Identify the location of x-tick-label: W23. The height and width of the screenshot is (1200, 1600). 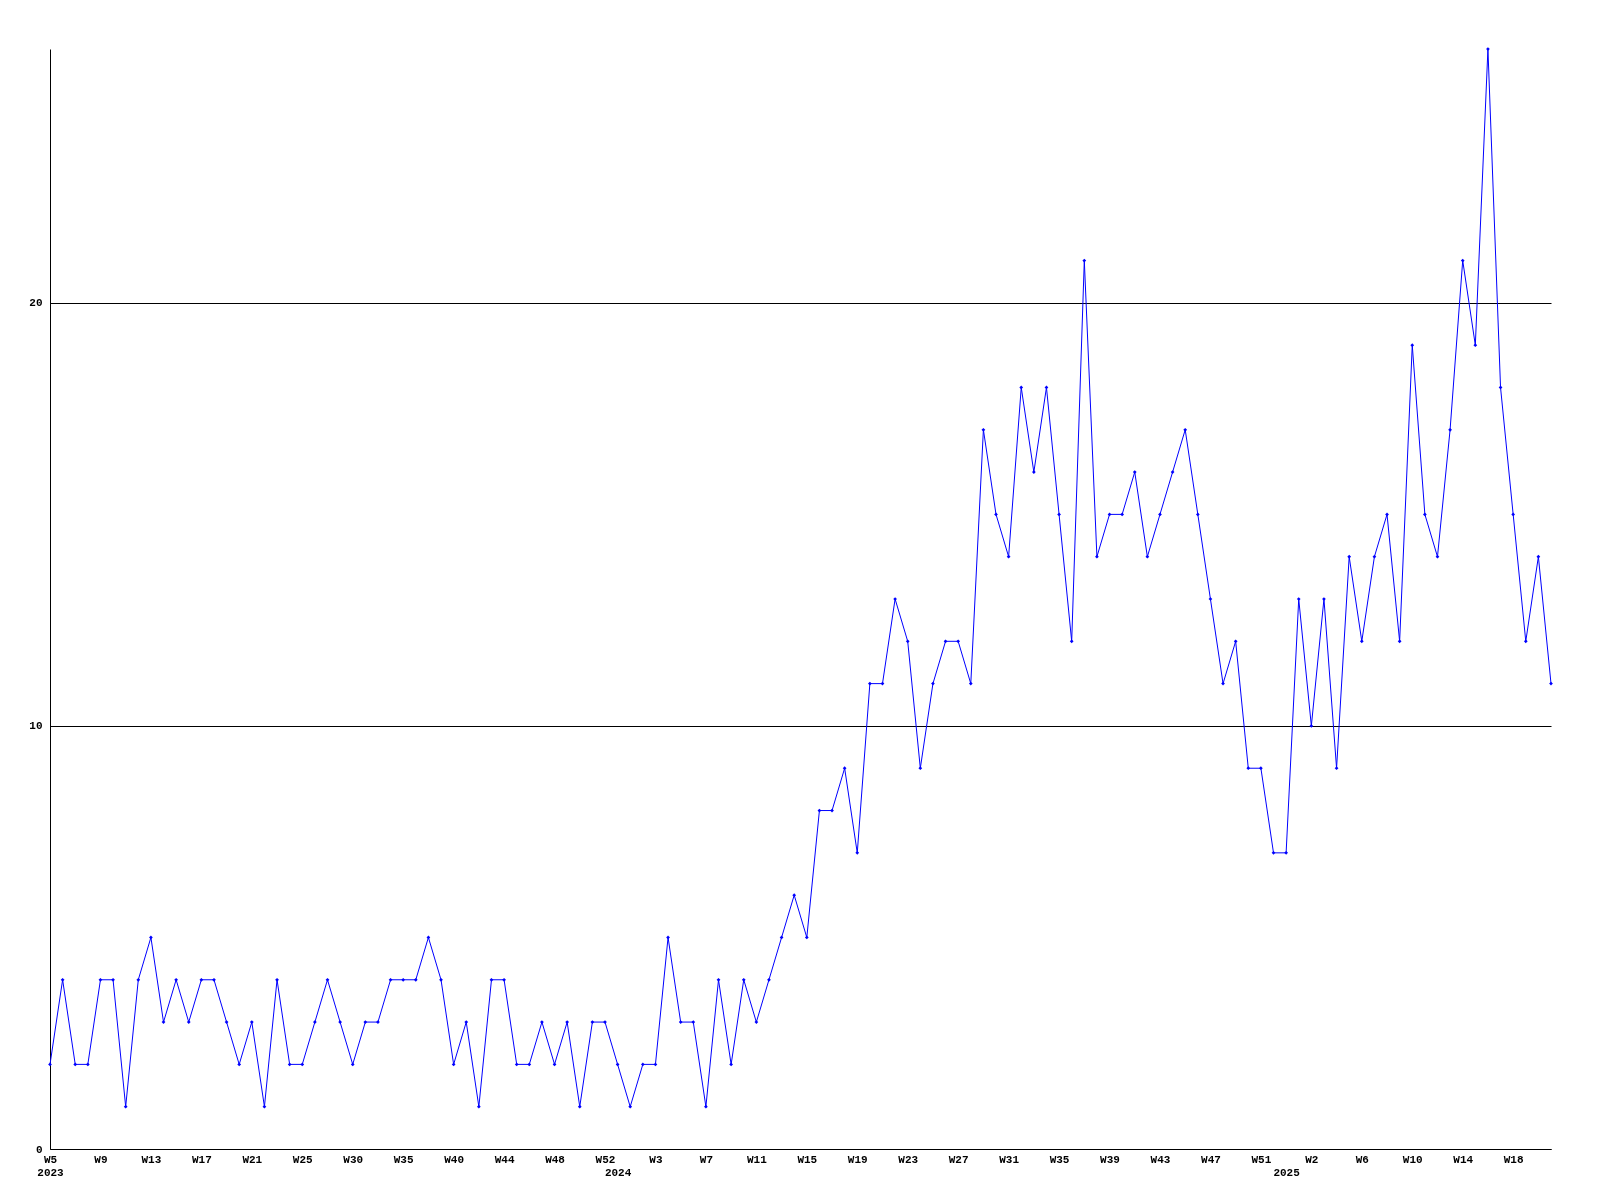
(908, 1159).